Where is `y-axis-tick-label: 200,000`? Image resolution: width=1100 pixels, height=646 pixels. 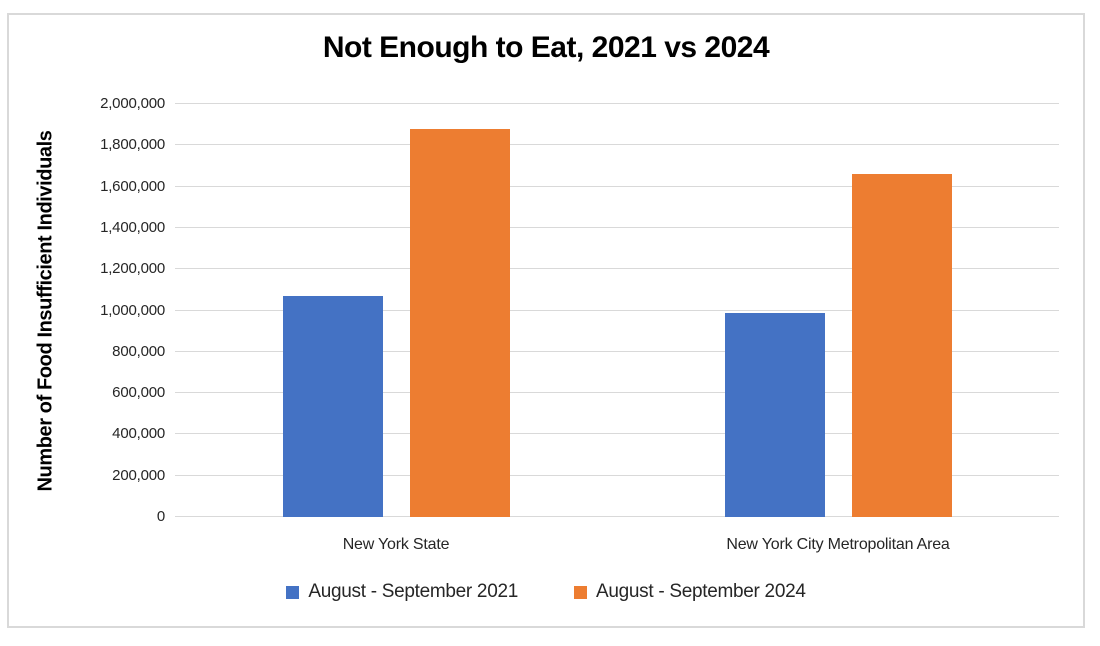
y-axis-tick-label: 200,000 is located at coordinates (138, 475).